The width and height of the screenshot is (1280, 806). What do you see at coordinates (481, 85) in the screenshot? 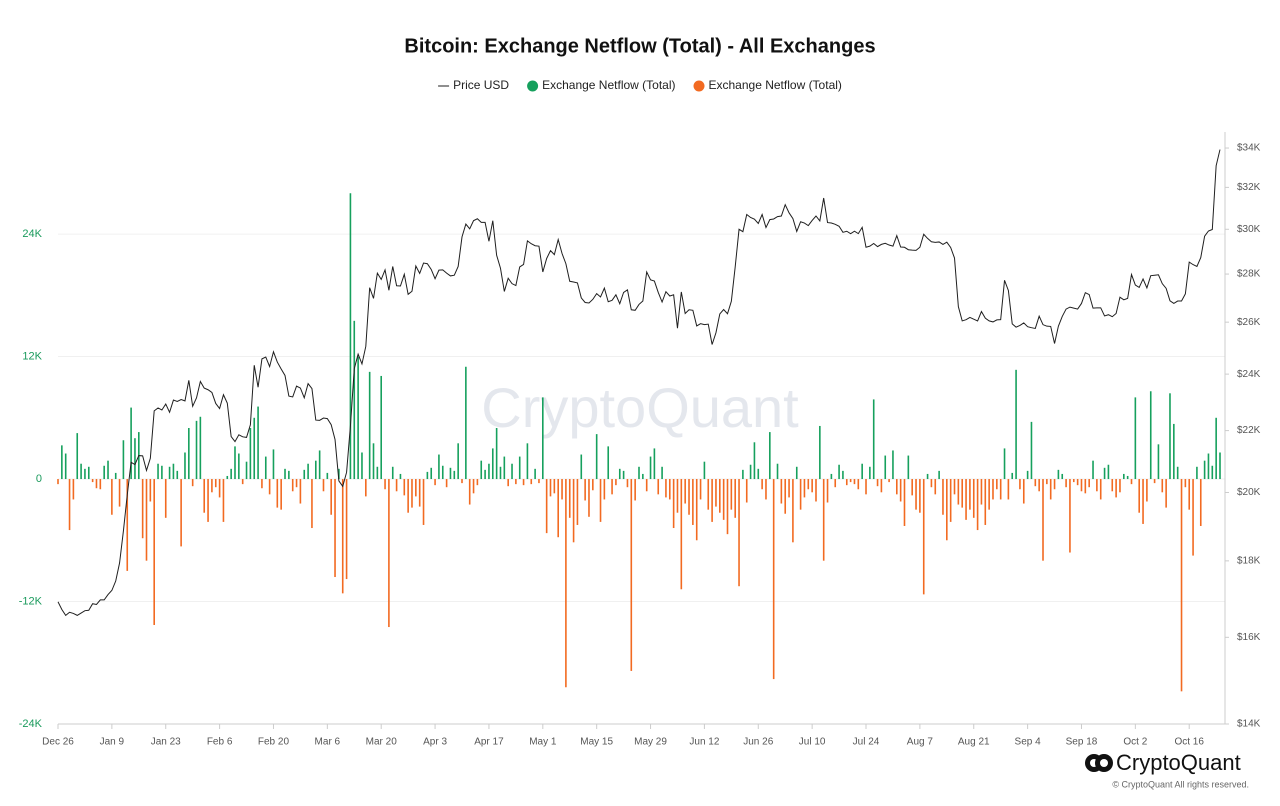
I see `legend-label: Price USD` at bounding box center [481, 85].